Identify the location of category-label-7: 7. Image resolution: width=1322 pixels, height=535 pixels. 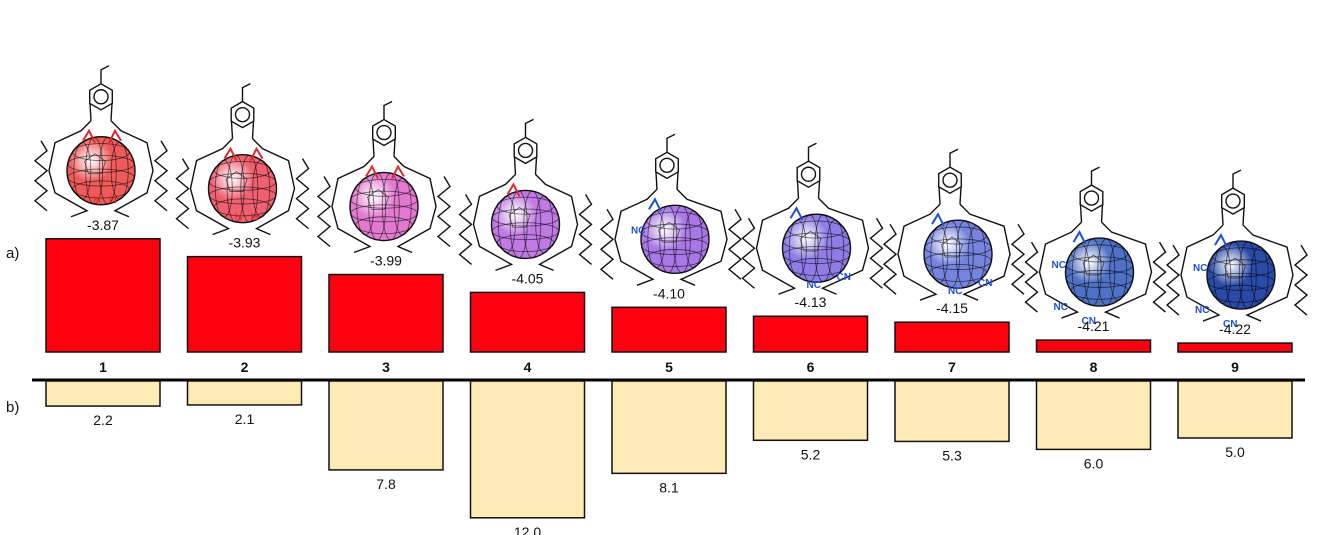
(952, 367).